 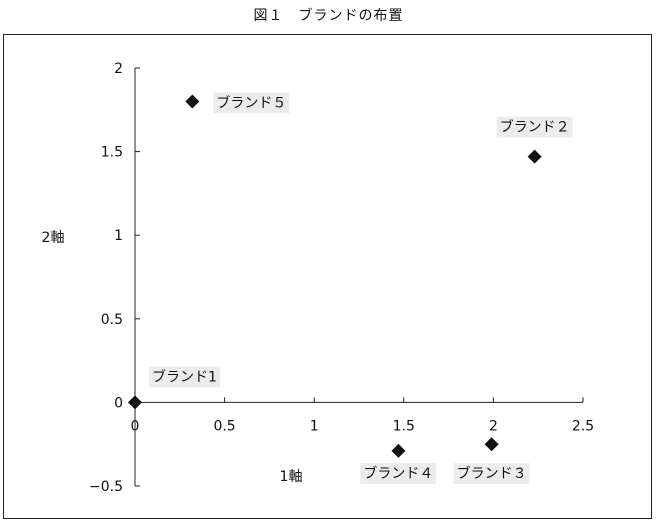 I want to click on y-tick-label: −0.5, so click(x=106, y=487).